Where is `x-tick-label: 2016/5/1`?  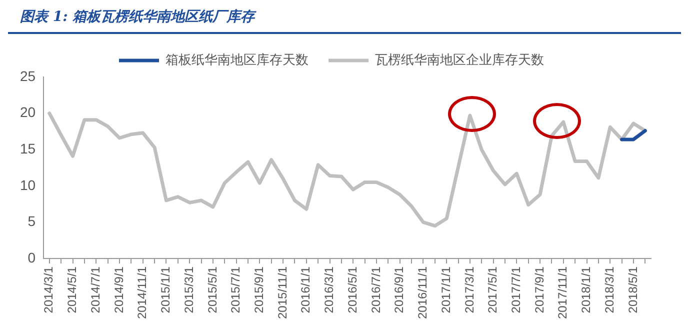
x-tick-label: 2016/5/1 is located at coordinates (352, 290).